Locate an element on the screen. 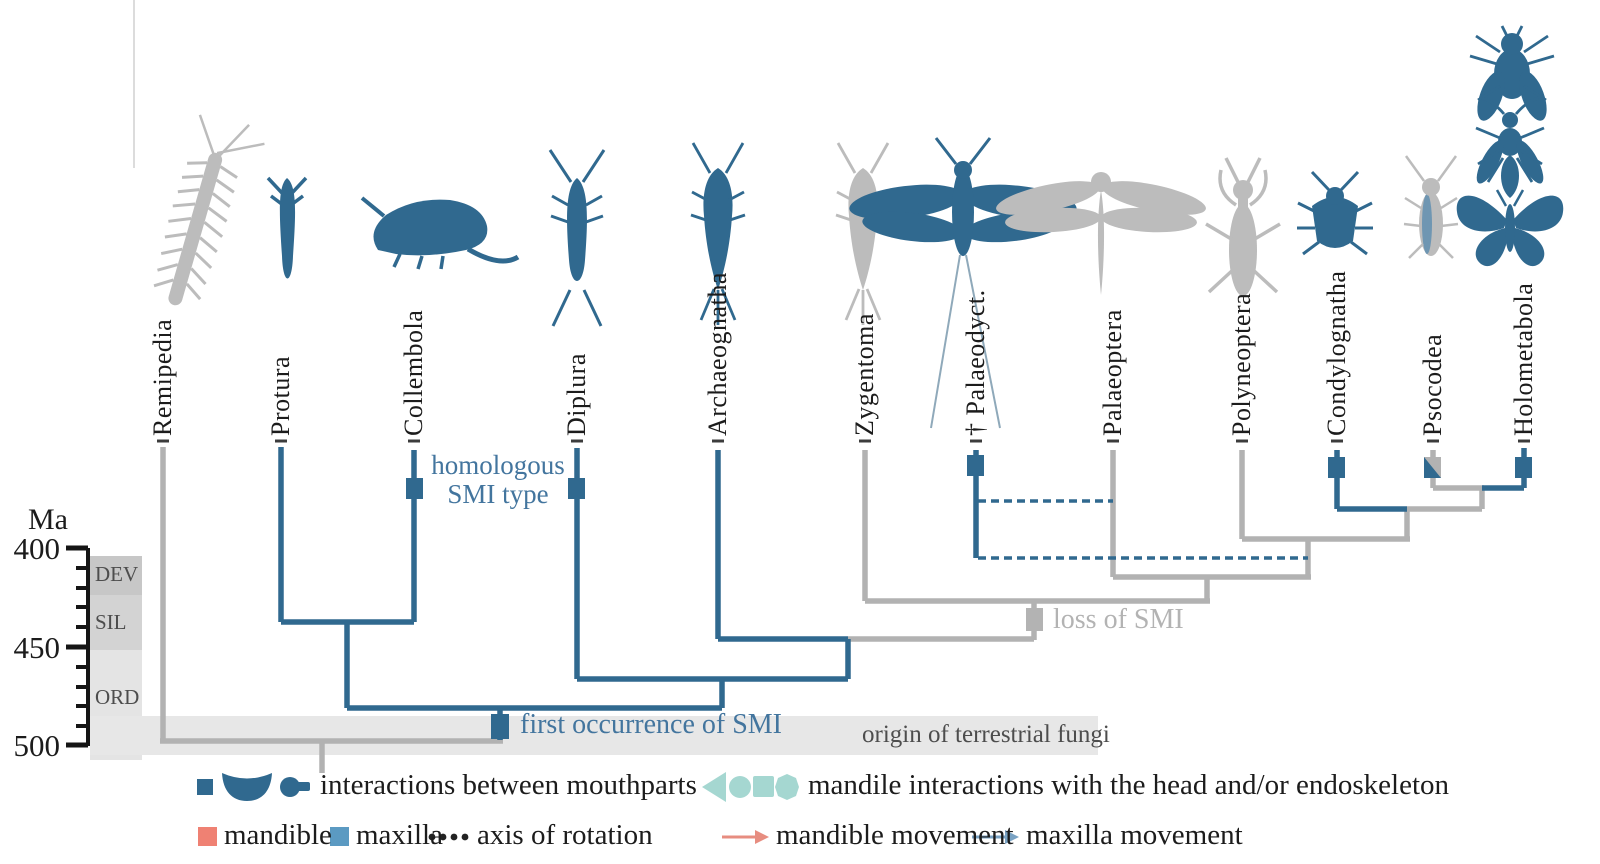  triangle-glyph is located at coordinates (714, 787).